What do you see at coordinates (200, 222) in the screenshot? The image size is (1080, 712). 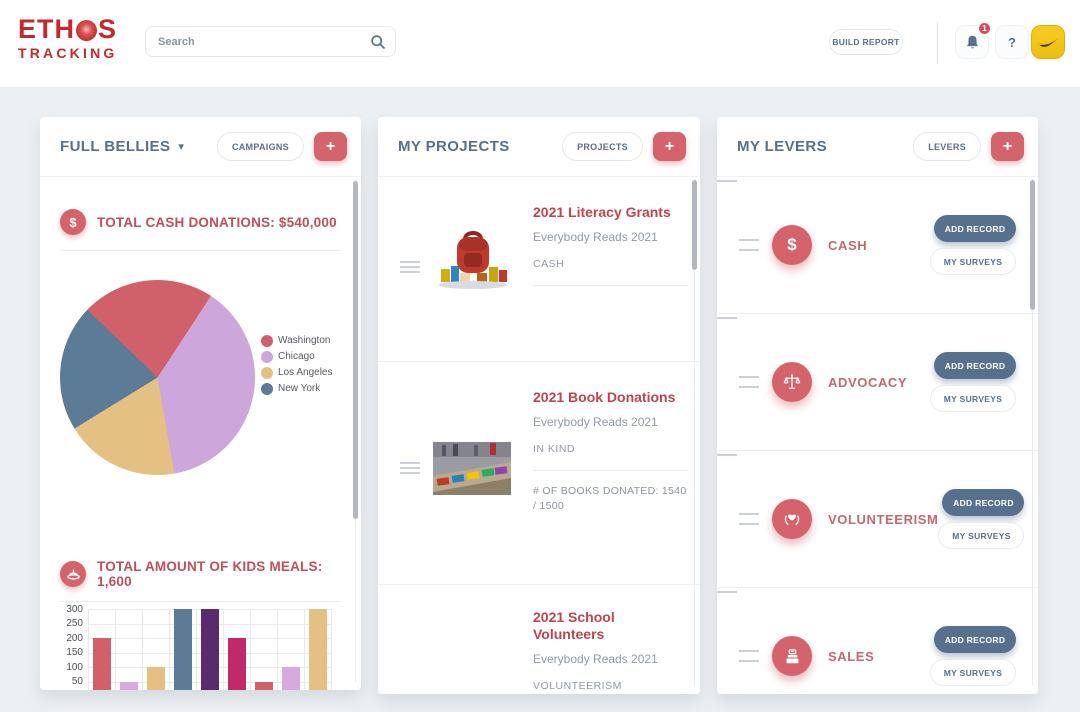 I see `cash-donations-section-header: $ TOTAL CASH DONATIONS: $540,000` at bounding box center [200, 222].